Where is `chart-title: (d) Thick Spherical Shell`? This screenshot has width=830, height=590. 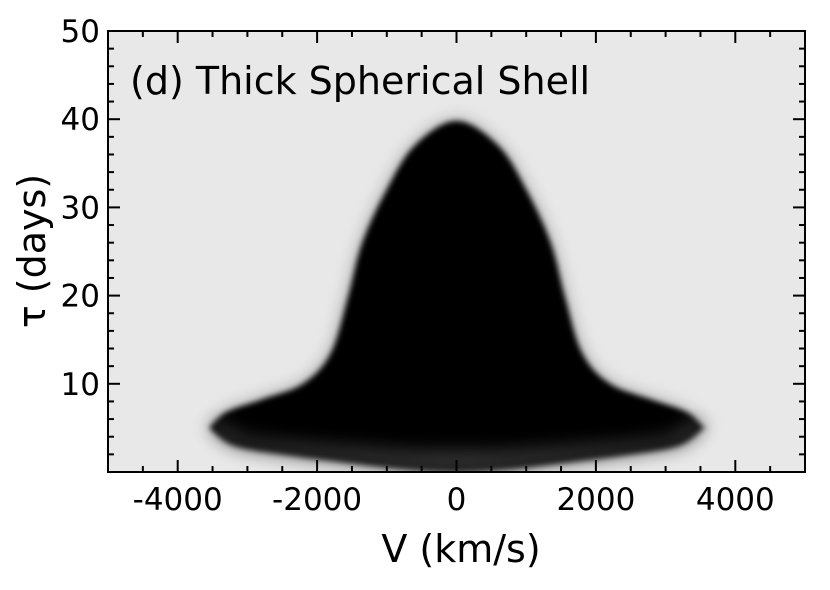
chart-title: (d) Thick Spherical Shell is located at coordinates (360, 81).